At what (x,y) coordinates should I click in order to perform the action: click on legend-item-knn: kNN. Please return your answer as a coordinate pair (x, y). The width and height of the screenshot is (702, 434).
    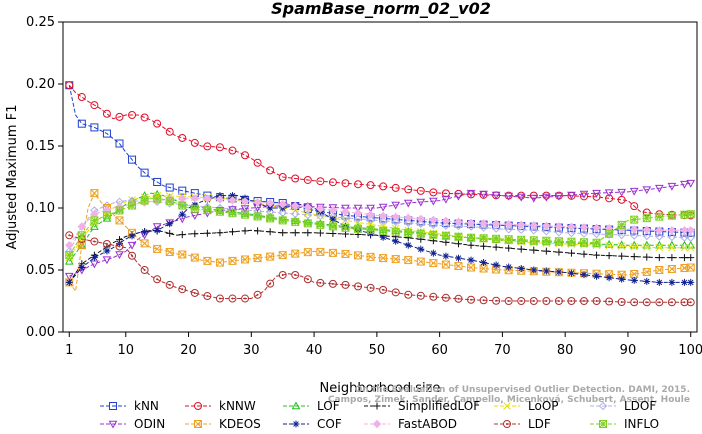
    Looking at the image, I should click on (129, 406).